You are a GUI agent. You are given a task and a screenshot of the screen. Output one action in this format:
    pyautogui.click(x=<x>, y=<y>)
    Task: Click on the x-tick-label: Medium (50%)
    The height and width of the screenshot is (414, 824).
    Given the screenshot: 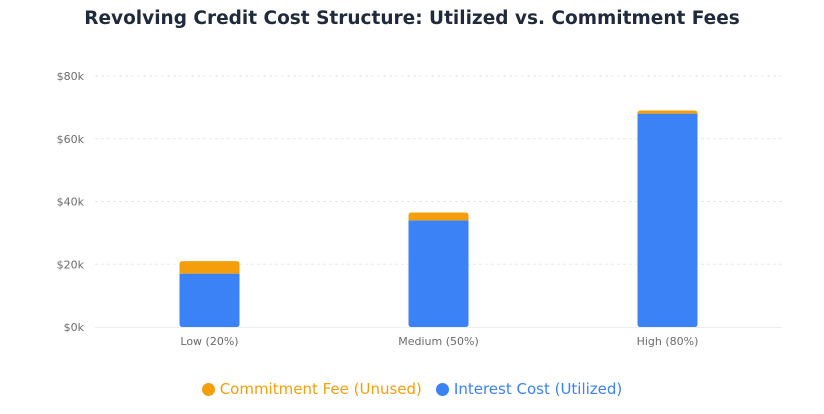 What is the action you would take?
    pyautogui.click(x=438, y=341)
    